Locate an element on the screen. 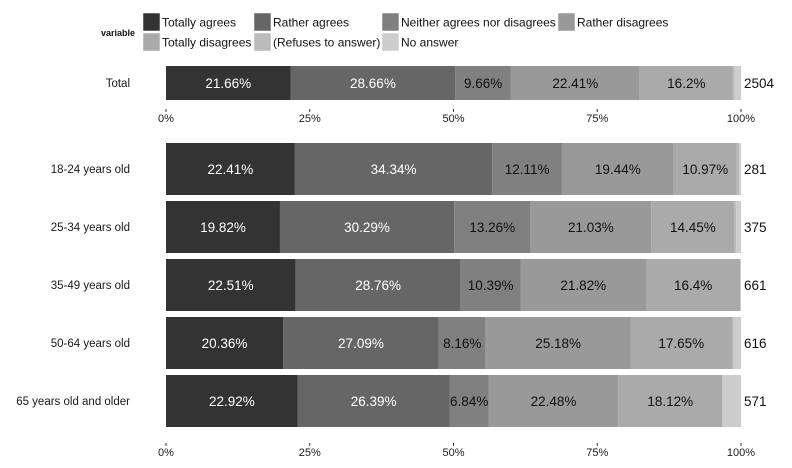 This screenshot has height=468, width=792. data-label: 17.65% is located at coordinates (681, 343).